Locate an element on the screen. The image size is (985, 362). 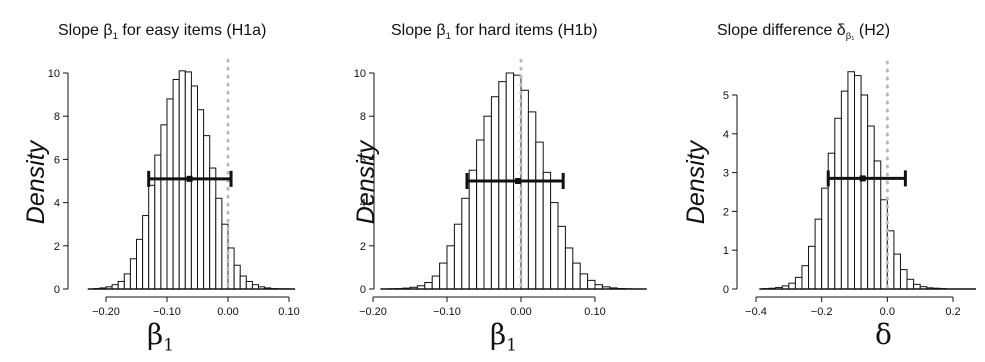
x-tick: −0.4 is located at coordinates (756, 307).